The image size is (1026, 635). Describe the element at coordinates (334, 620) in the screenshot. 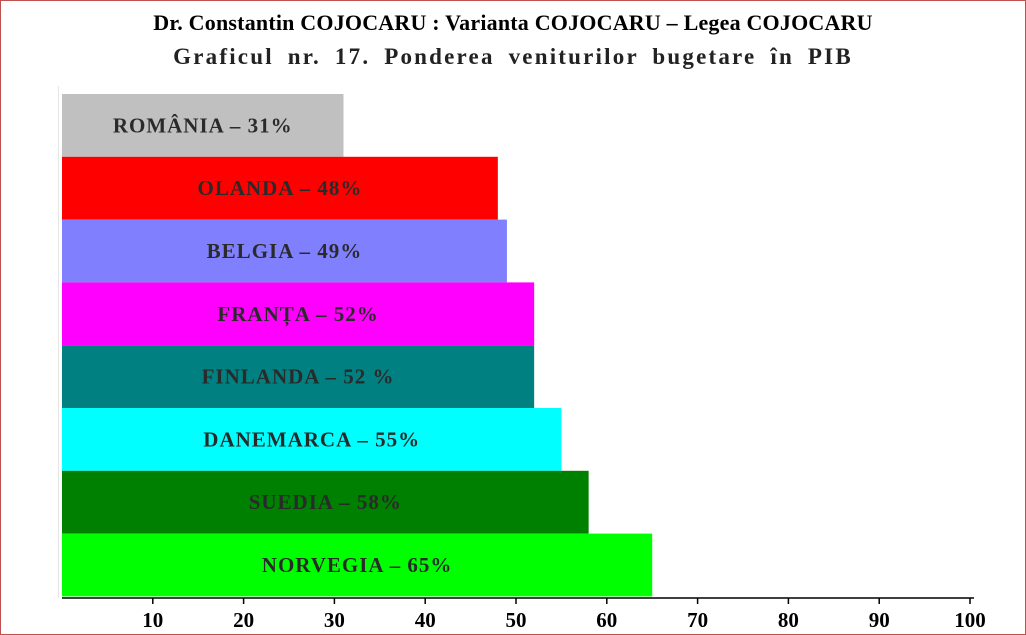

I see `x-tick-label: 30` at that location.